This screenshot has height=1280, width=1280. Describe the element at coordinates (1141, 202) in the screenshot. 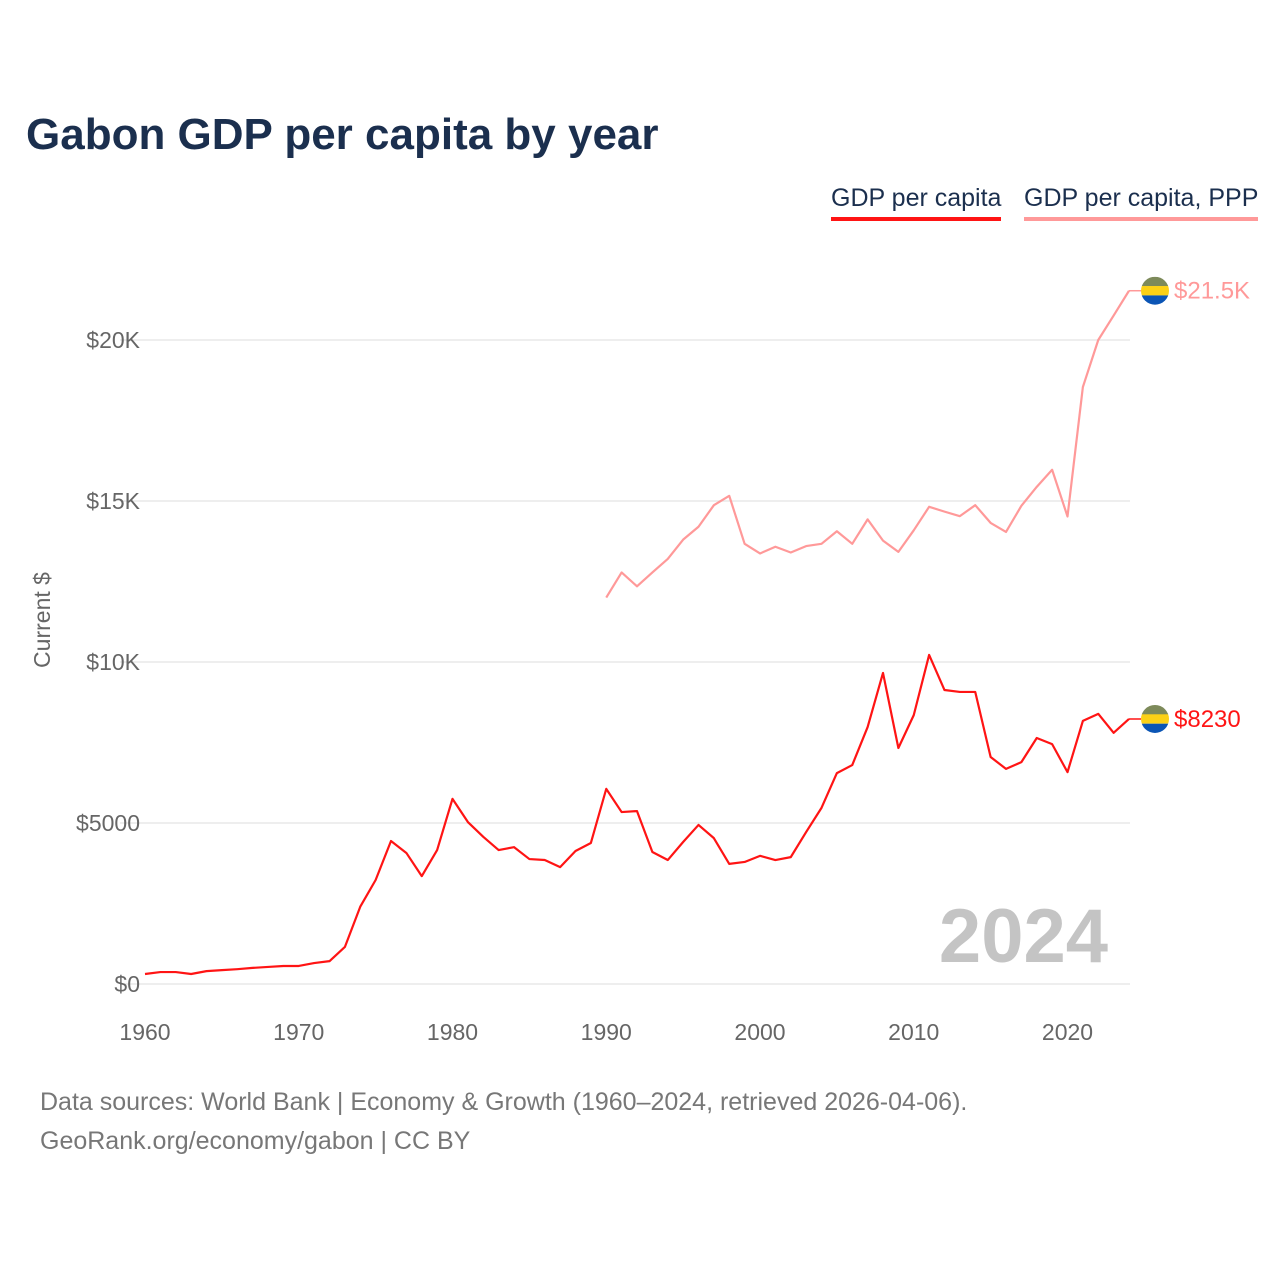

I see `legend-gdp-per-capita-ppp: GDP per capita, PPP` at that location.